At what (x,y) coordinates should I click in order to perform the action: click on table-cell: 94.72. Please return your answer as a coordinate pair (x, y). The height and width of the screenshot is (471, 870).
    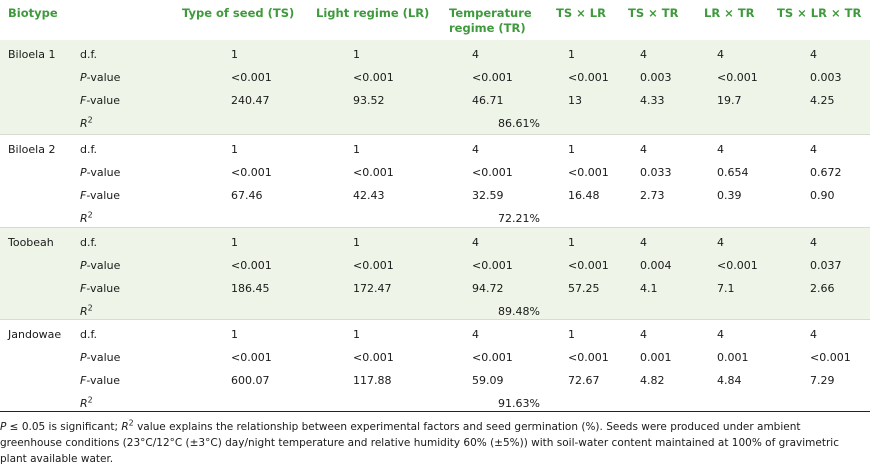
    Looking at the image, I should click on (488, 288).